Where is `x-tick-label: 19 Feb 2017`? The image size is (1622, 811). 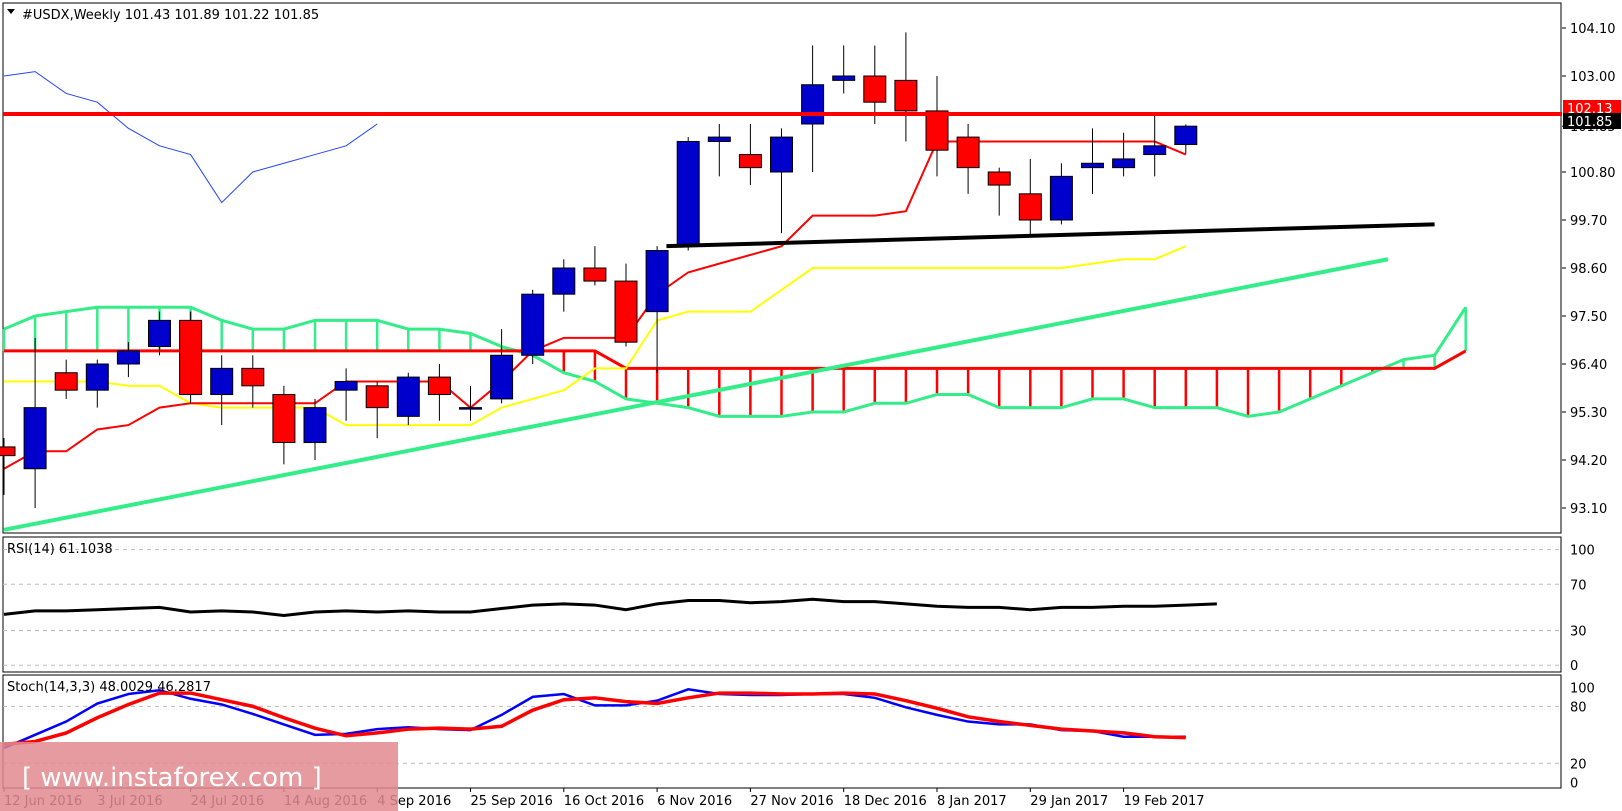
x-tick-label: 19 Feb 2017 is located at coordinates (1164, 801).